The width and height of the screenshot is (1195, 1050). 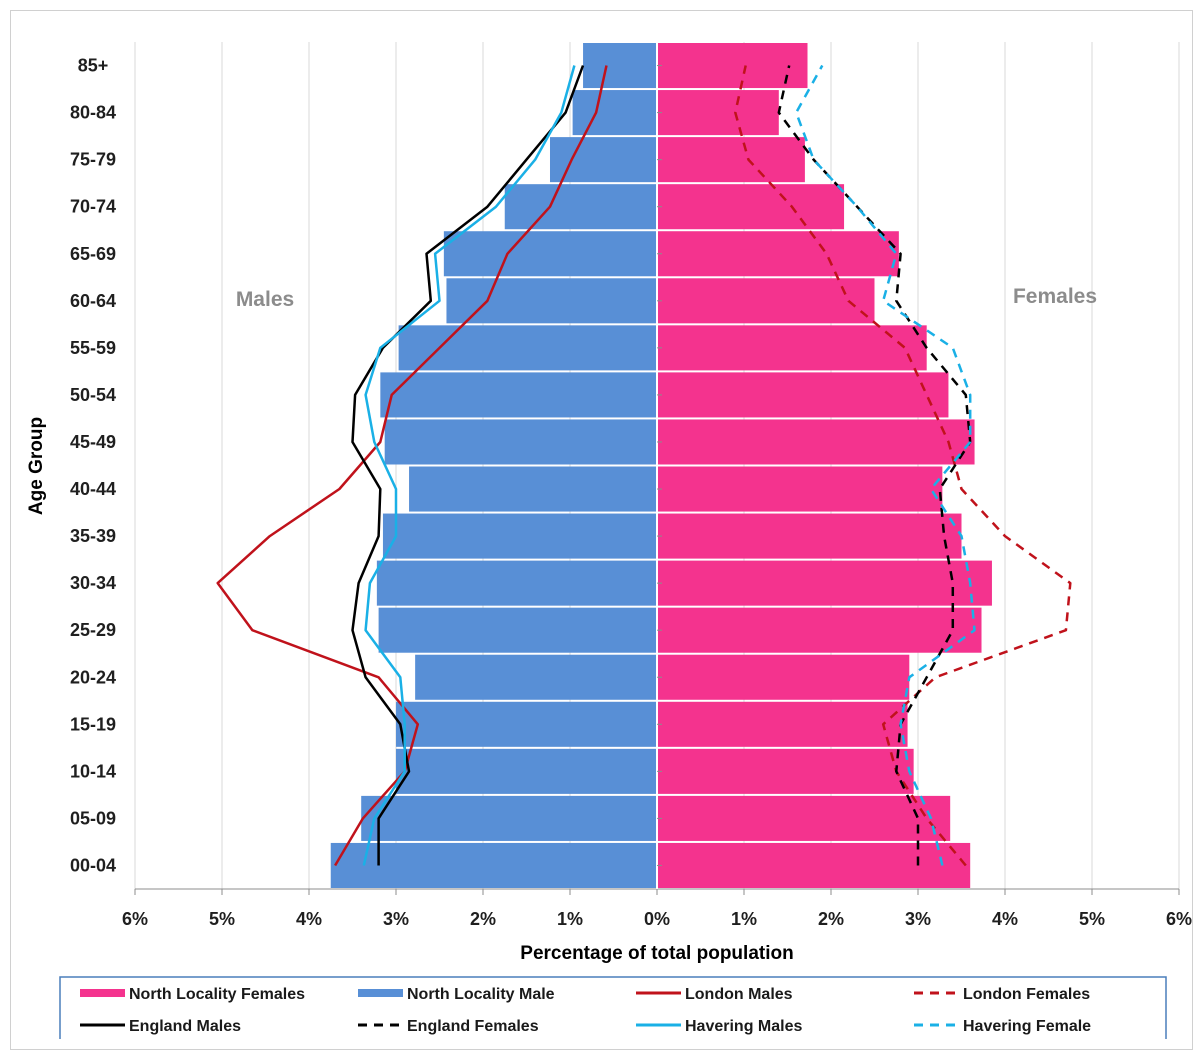 I want to click on y-tick-label: 30-34, so click(x=93, y=583).